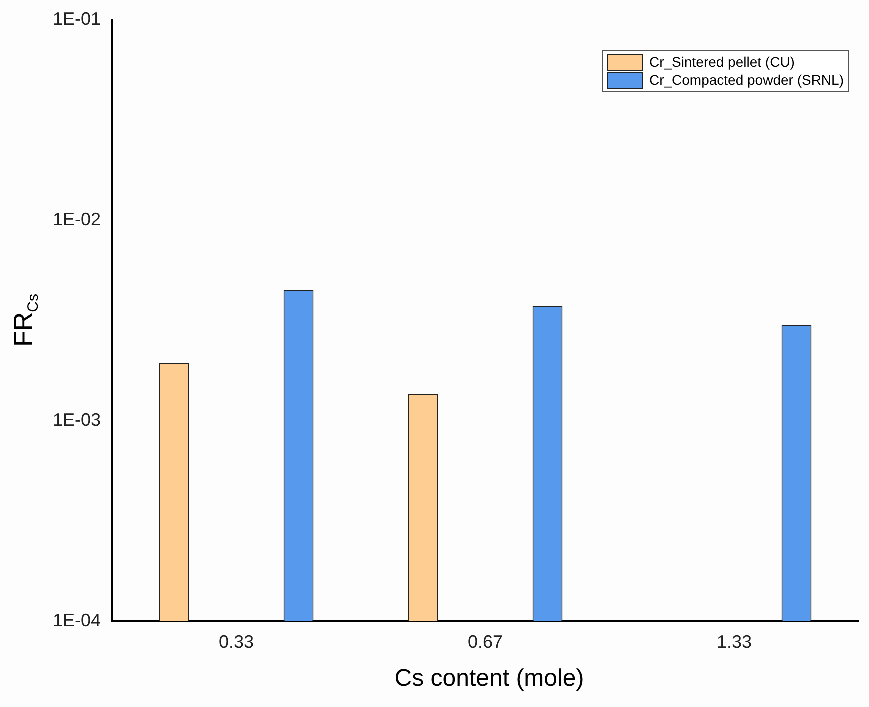 Image resolution: width=869 pixels, height=707 pixels. I want to click on y-tick-label: 1E-03, so click(77, 420).